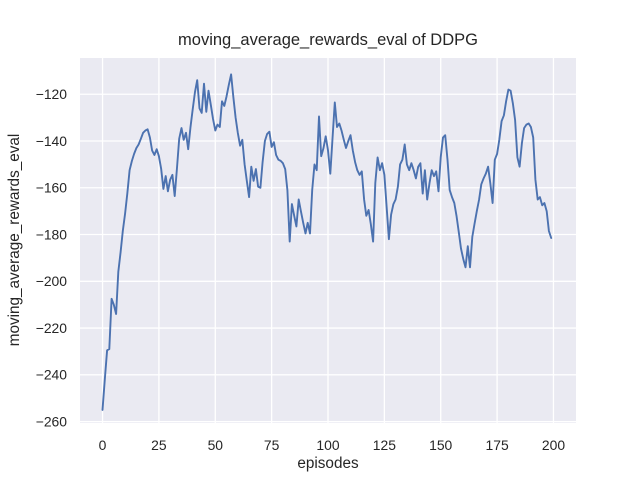  I want to click on x-tick-label: 75, so click(272, 445).